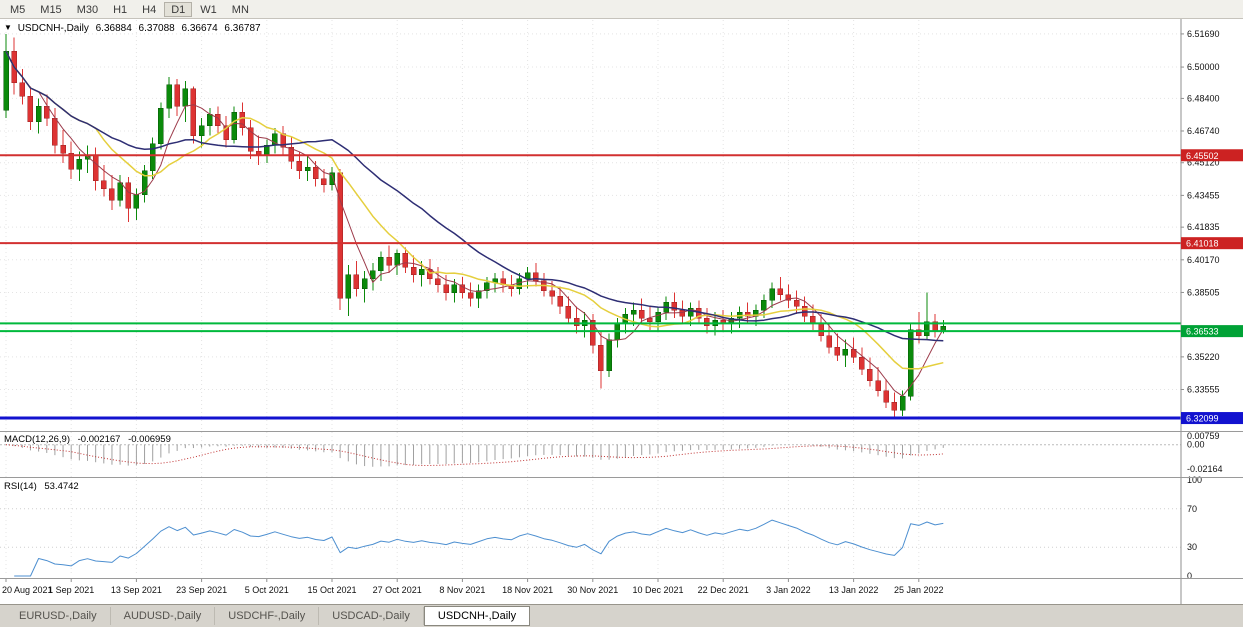 Image resolution: width=1243 pixels, height=627 pixels. What do you see at coordinates (17, 9) in the screenshot?
I see `timeframe-button-m5: M5` at bounding box center [17, 9].